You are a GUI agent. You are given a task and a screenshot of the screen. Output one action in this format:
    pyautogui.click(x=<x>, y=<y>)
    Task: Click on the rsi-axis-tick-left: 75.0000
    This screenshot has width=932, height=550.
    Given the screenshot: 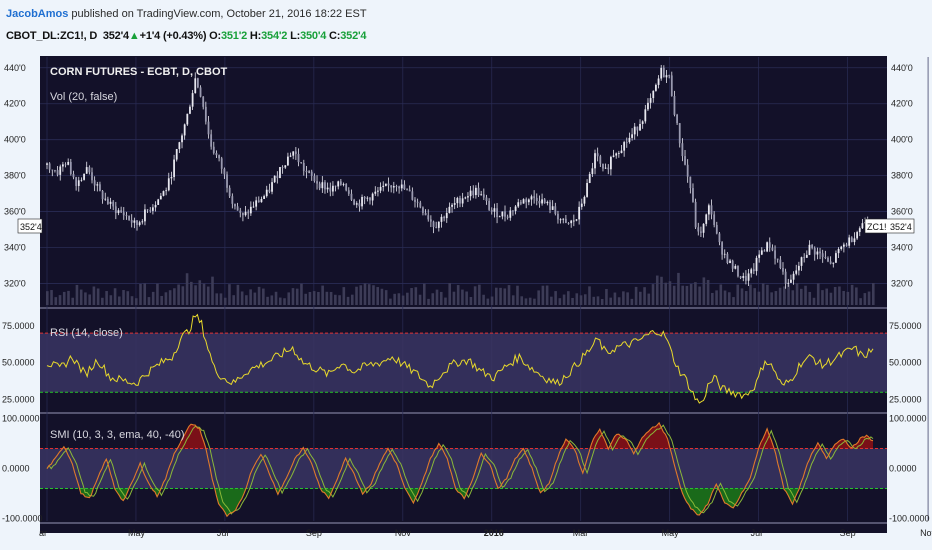 What is the action you would take?
    pyautogui.click(x=18, y=326)
    